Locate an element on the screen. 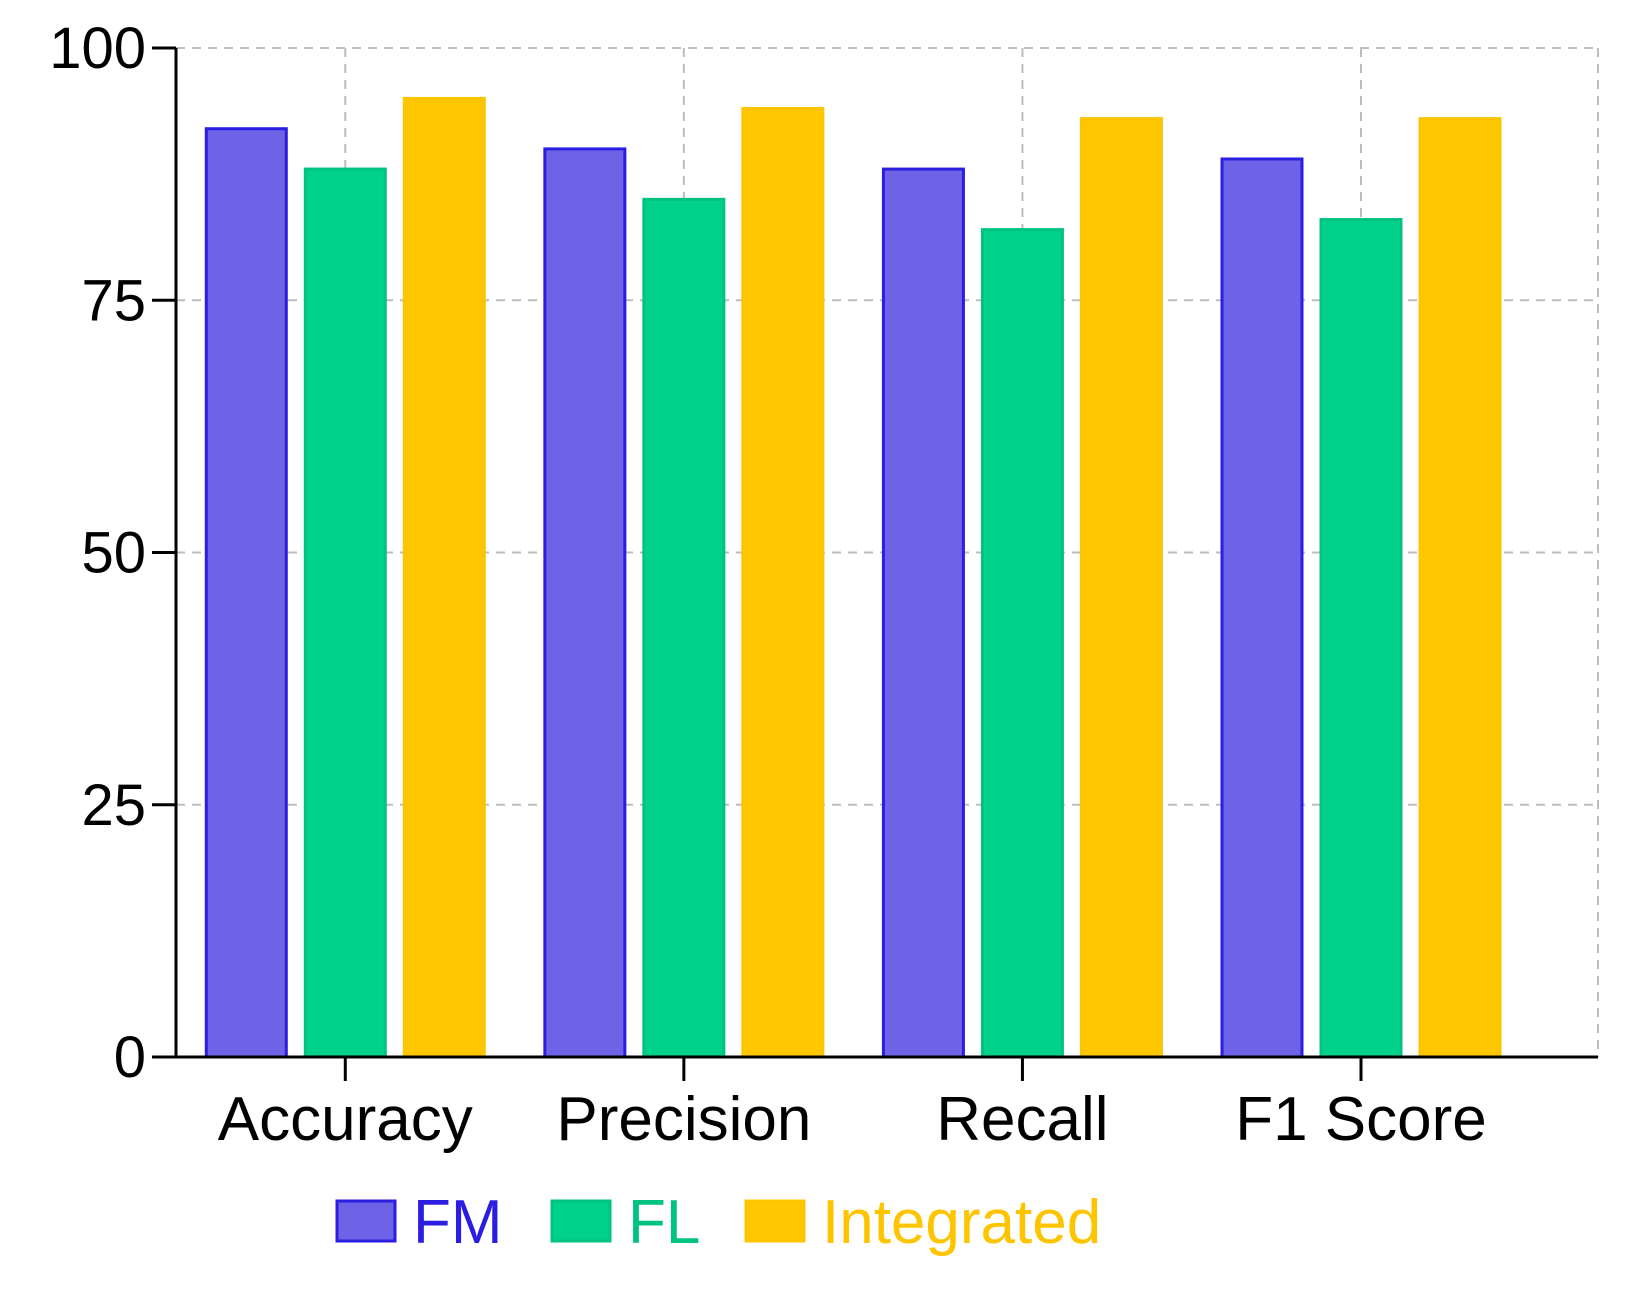 This screenshot has width=1626, height=1293. legend: FM FL Integrated is located at coordinates (718, 1222).